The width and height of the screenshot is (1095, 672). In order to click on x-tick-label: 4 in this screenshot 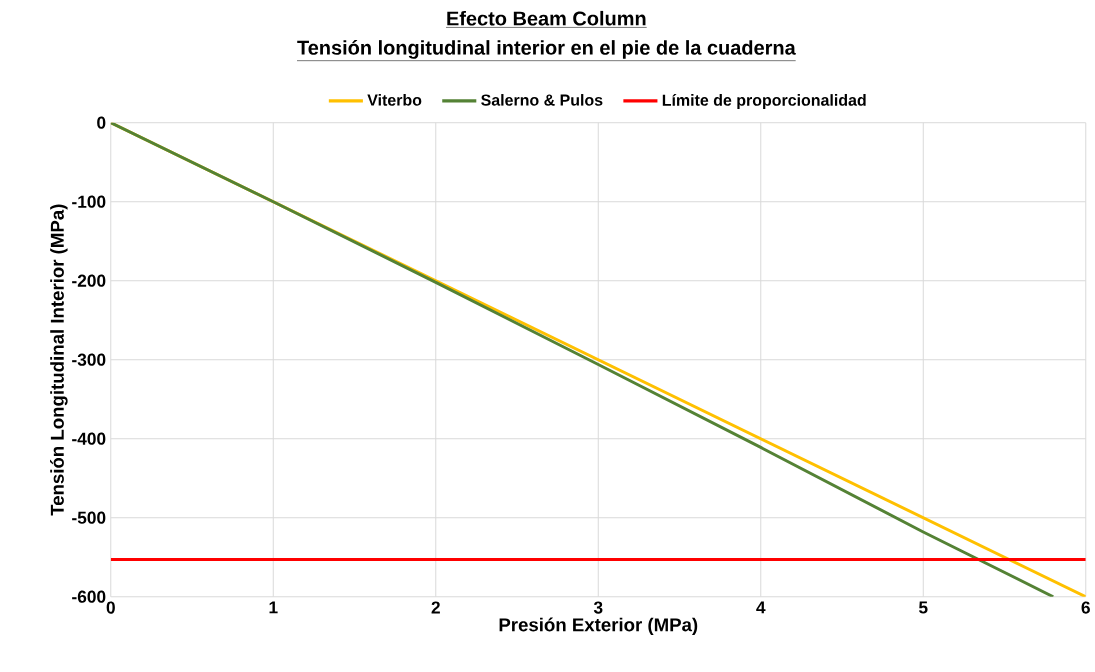, I will do `click(761, 607)`.